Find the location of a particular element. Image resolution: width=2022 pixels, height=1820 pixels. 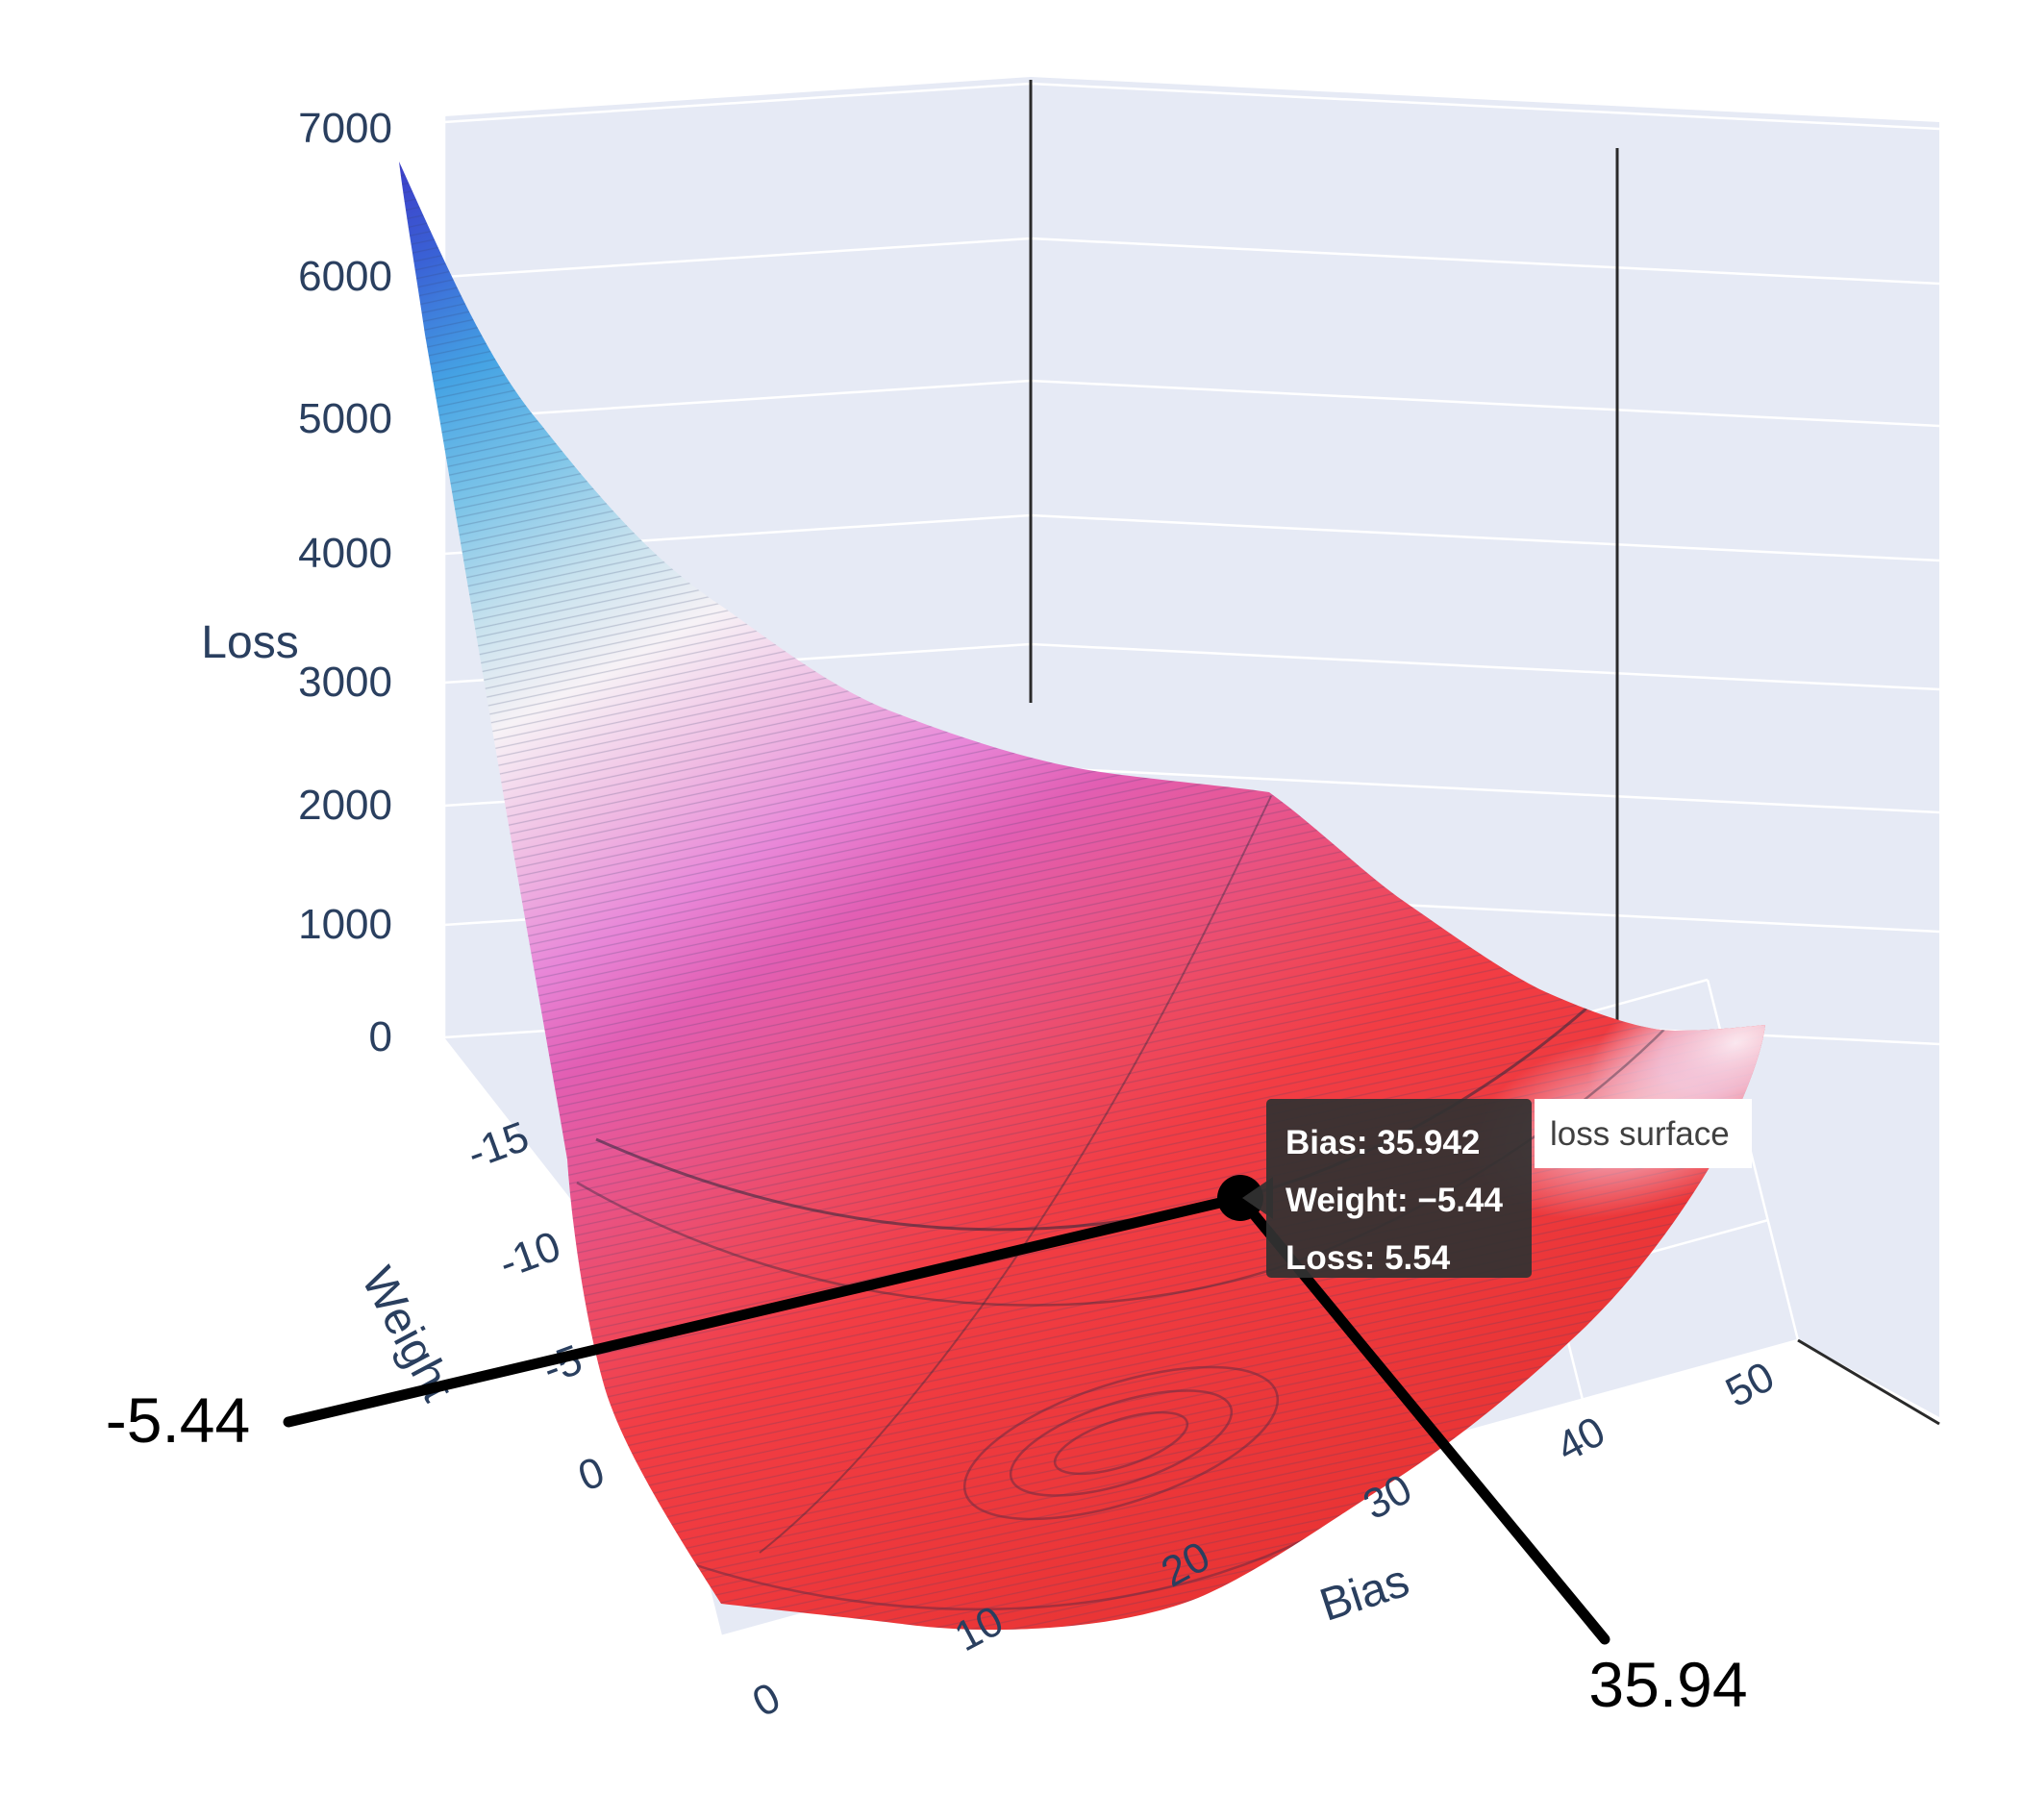

tooltip-line-bias: Bias: 35.942 is located at coordinates (1383, 1142).